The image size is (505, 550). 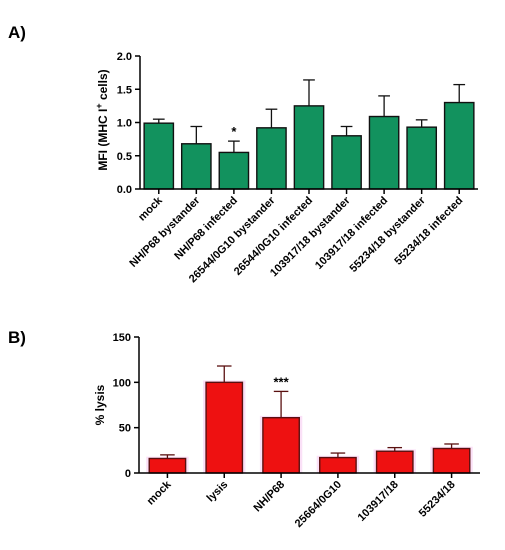 I want to click on panel-a-y-axis-label-tail: cells), so click(x=103, y=86).